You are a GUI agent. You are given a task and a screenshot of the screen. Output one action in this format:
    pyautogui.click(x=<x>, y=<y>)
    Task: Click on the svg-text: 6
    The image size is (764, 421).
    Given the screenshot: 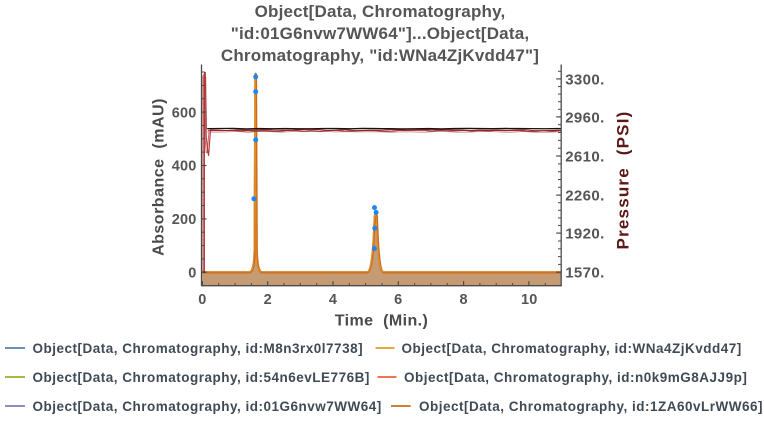 What is the action you would take?
    pyautogui.click(x=398, y=300)
    